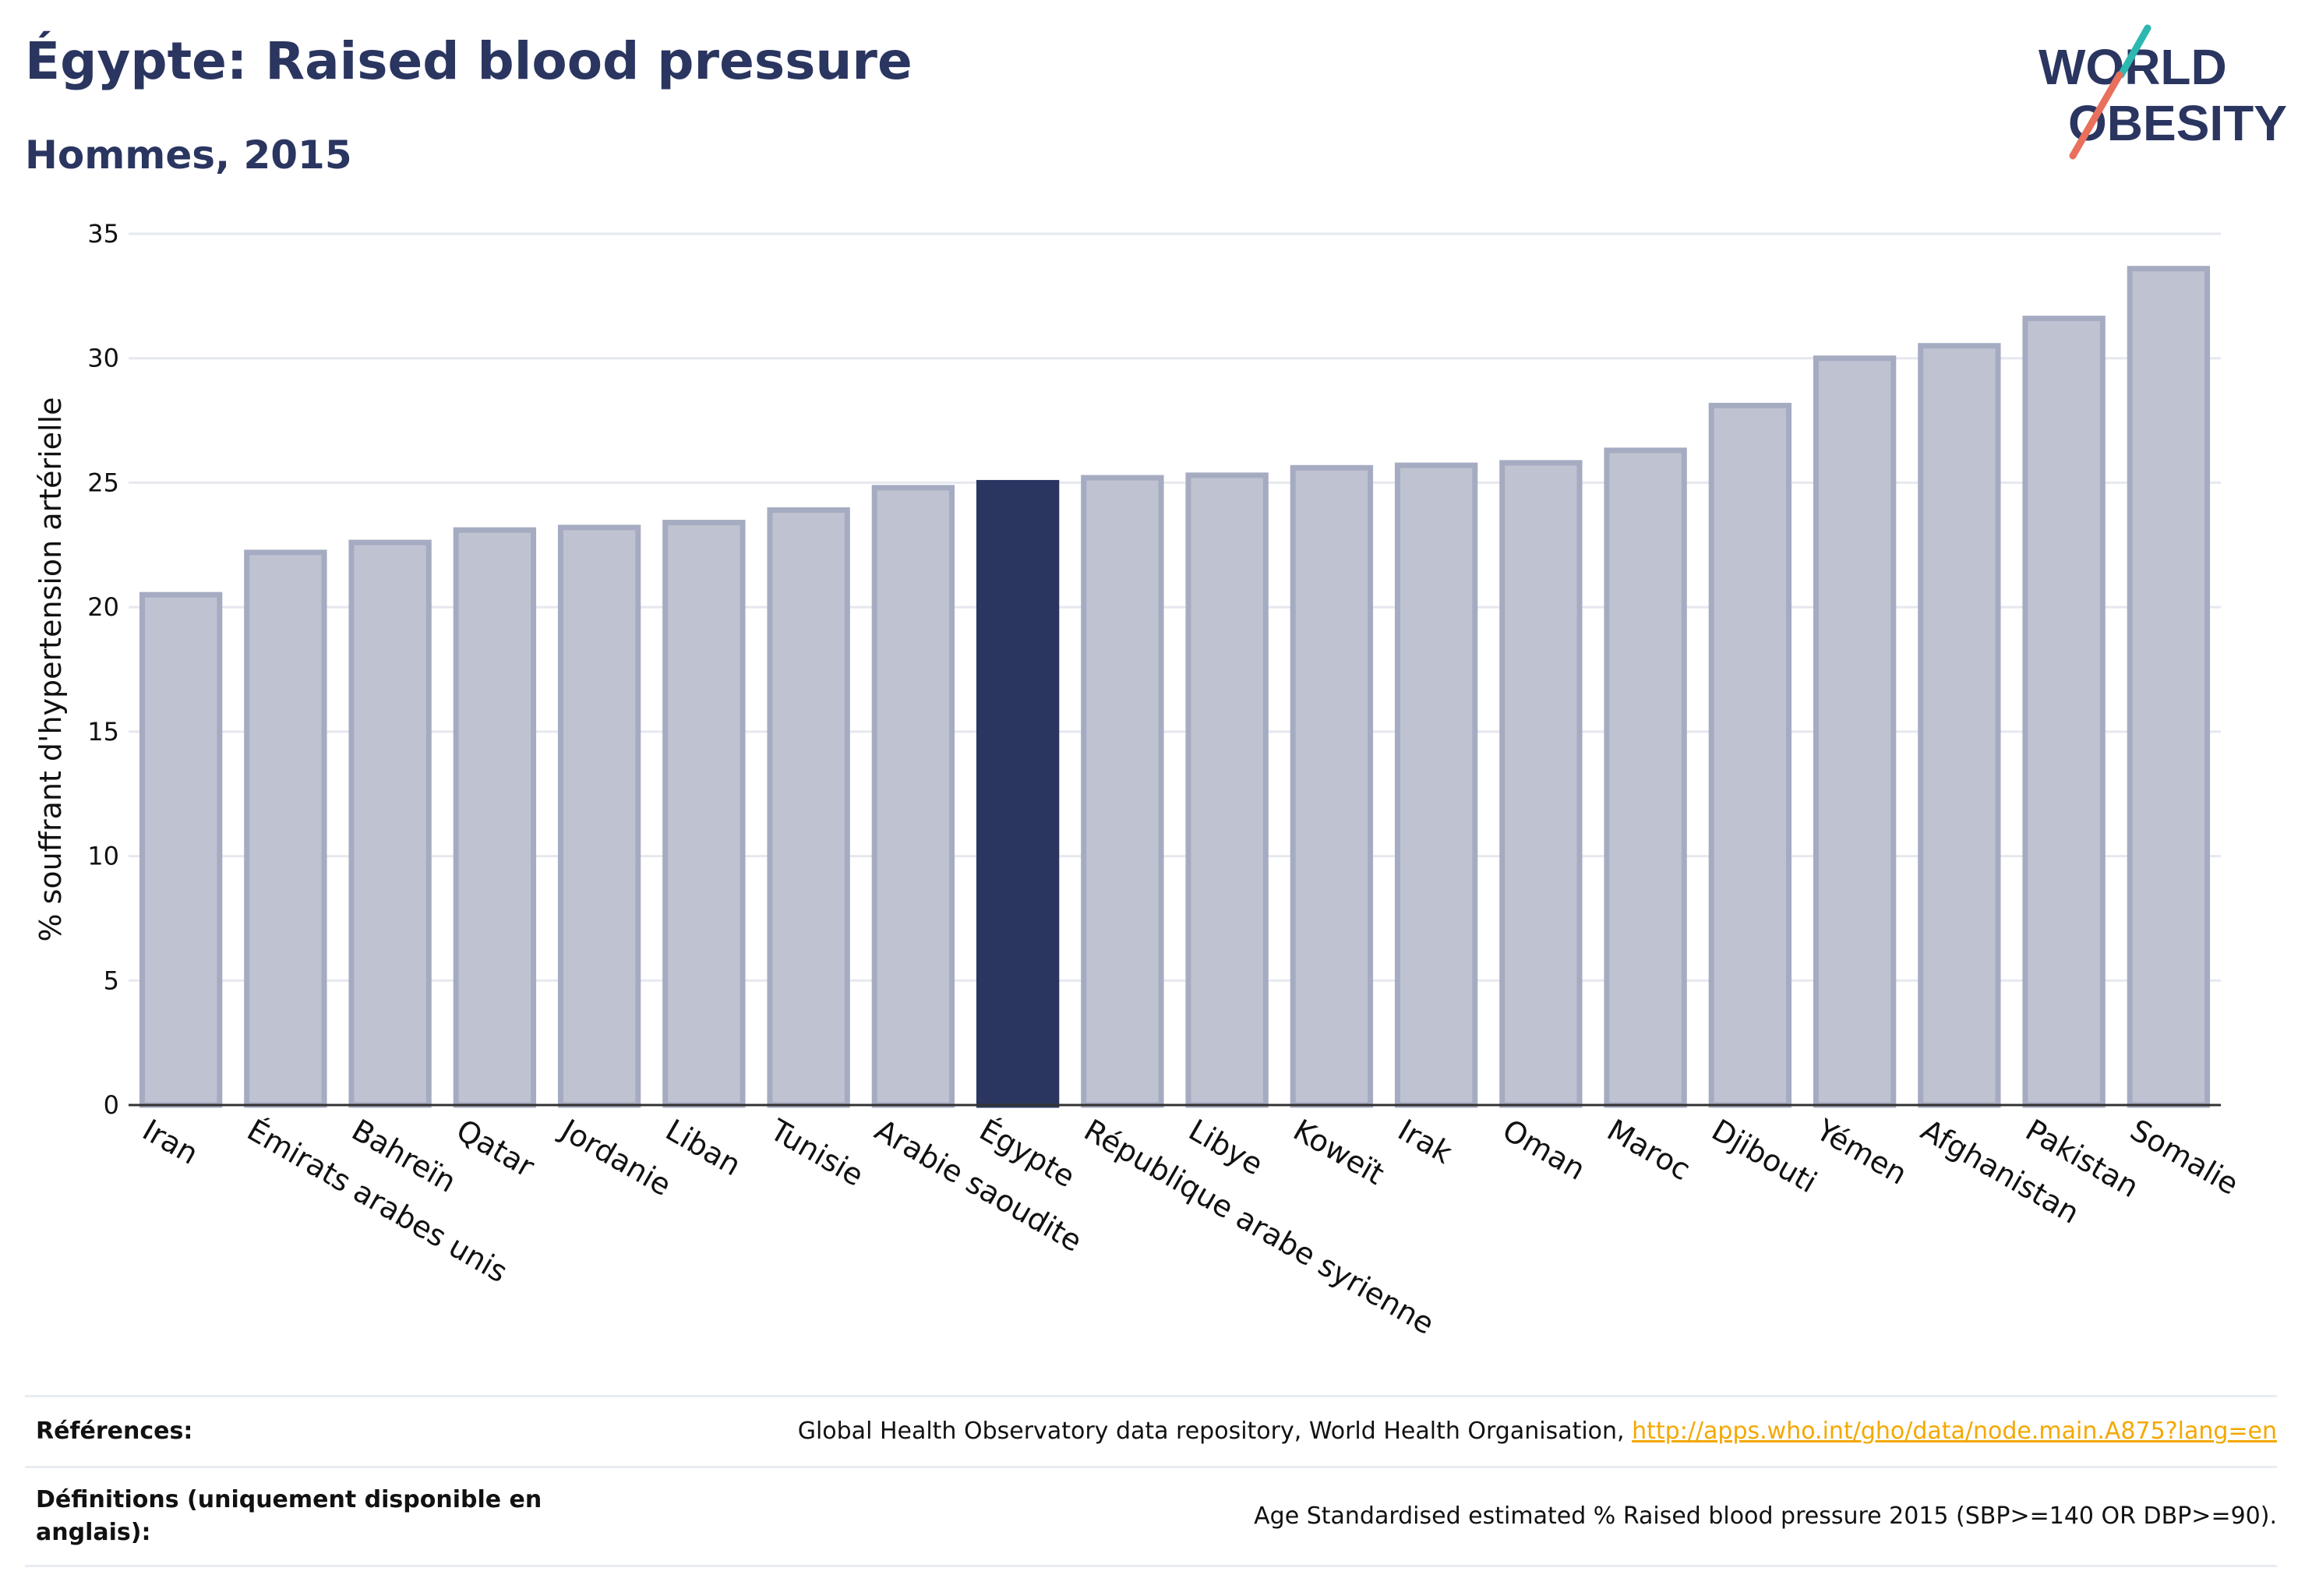  What do you see at coordinates (103, 856) in the screenshot?
I see `y-tick-label: 10` at bounding box center [103, 856].